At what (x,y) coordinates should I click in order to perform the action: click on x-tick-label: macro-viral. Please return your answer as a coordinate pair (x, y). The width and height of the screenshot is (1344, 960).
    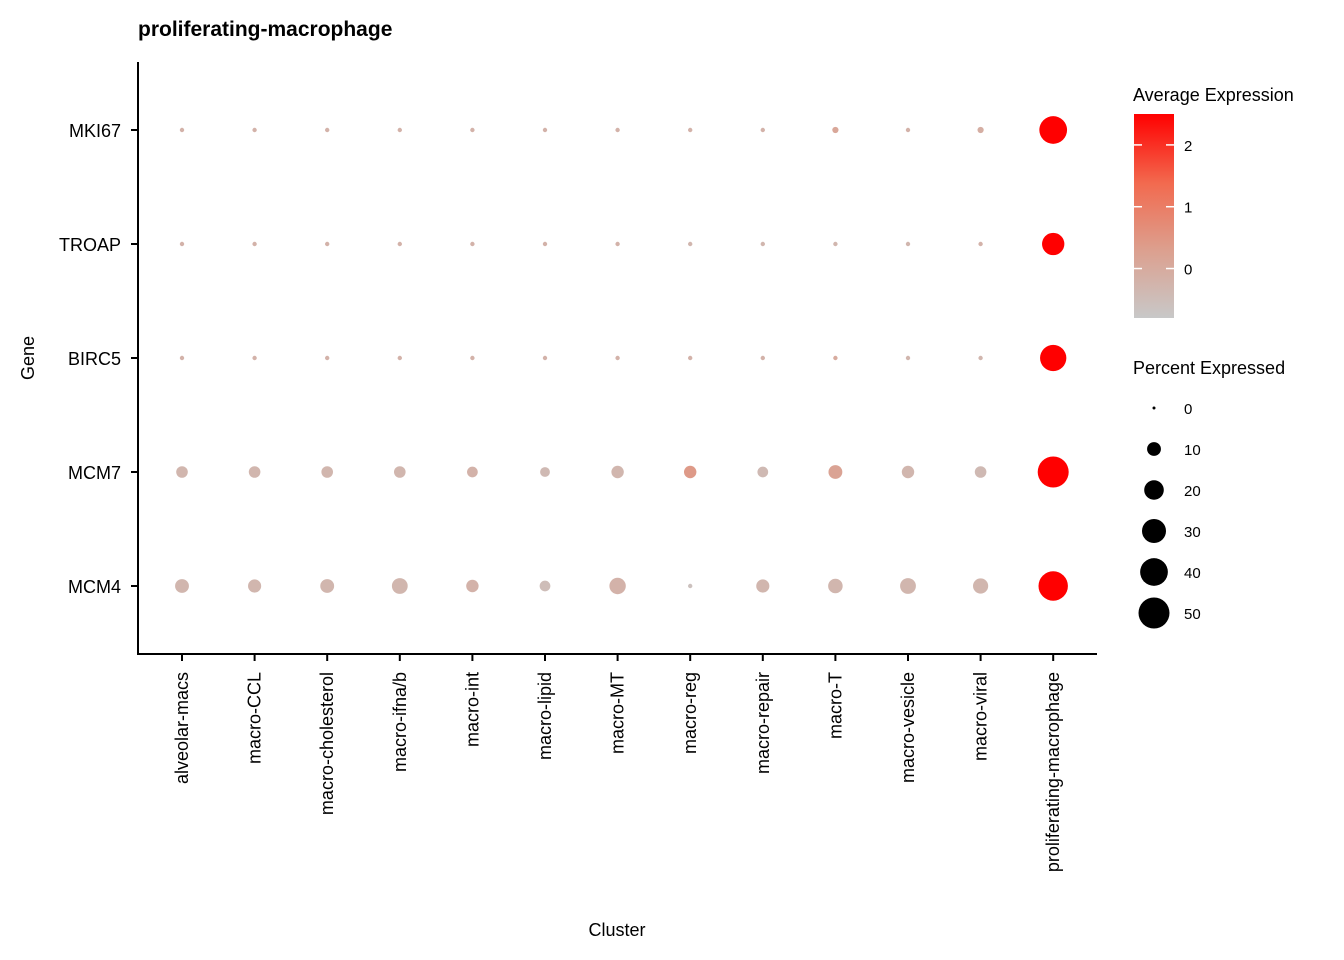
    Looking at the image, I should click on (981, 716).